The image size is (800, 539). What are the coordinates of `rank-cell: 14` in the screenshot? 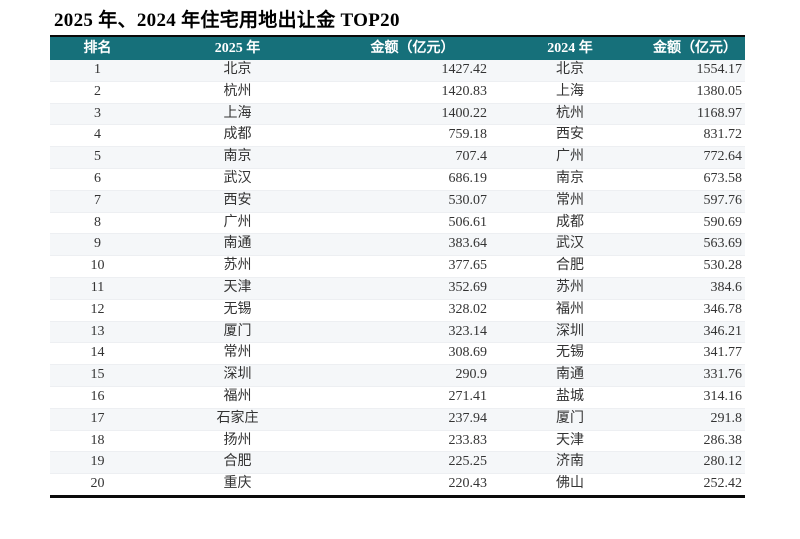 It's located at (97, 354).